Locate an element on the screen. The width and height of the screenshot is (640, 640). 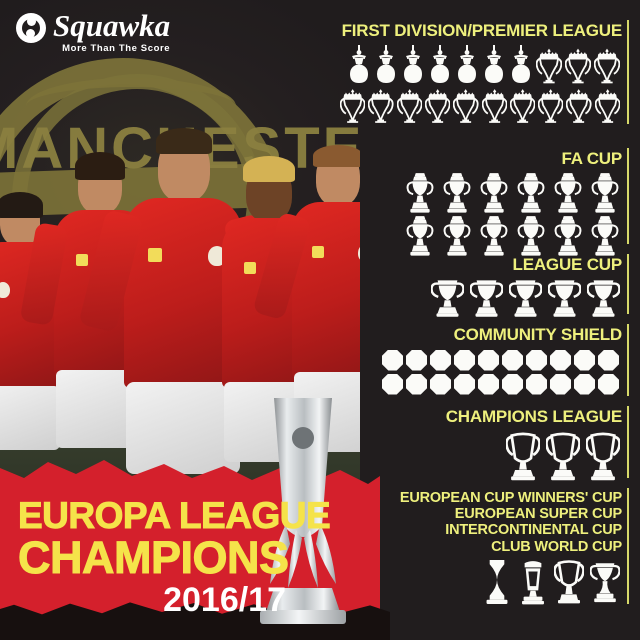
section-heading: LEAGUE CUP is located at coordinates (567, 264).